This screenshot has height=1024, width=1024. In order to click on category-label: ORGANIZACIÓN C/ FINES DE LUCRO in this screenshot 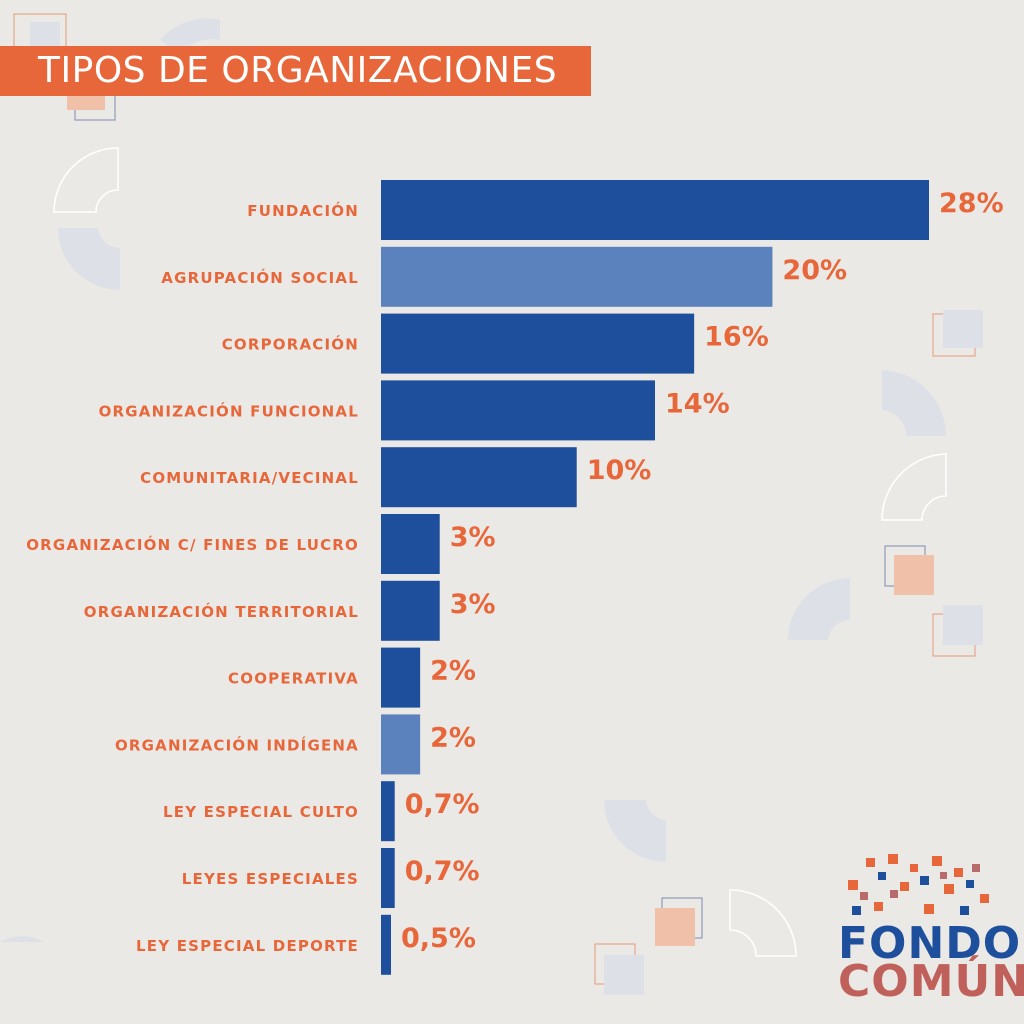, I will do `click(192, 544)`.